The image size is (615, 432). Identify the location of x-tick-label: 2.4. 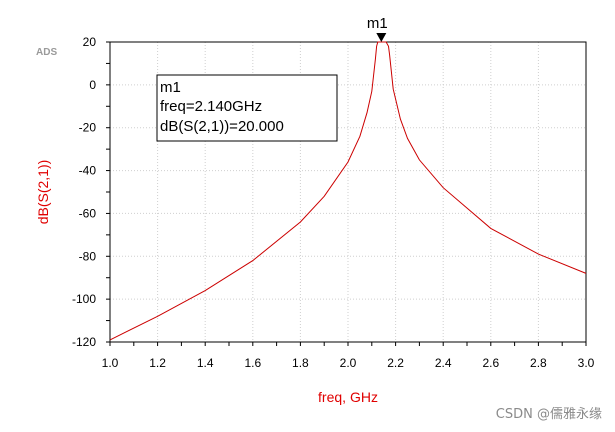
(443, 363).